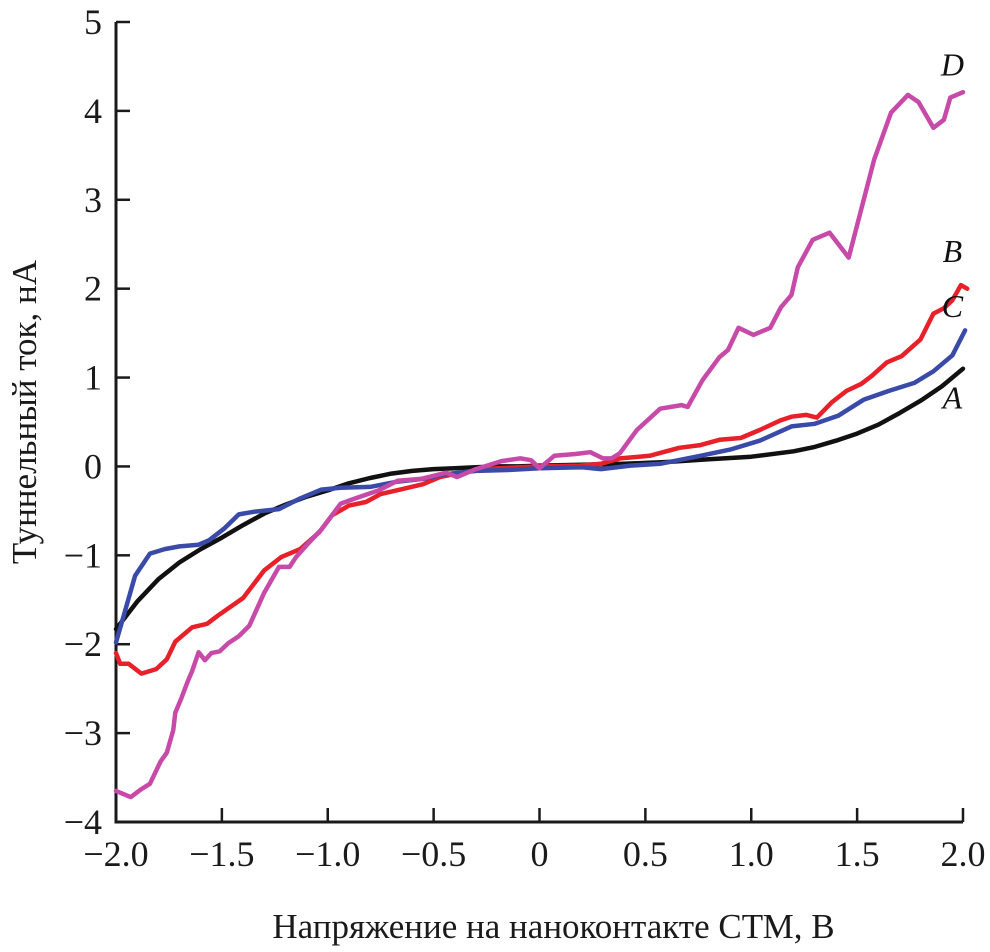 Image resolution: width=990 pixels, height=952 pixels. I want to click on x-tick-label: 2.0, so click(963, 854).